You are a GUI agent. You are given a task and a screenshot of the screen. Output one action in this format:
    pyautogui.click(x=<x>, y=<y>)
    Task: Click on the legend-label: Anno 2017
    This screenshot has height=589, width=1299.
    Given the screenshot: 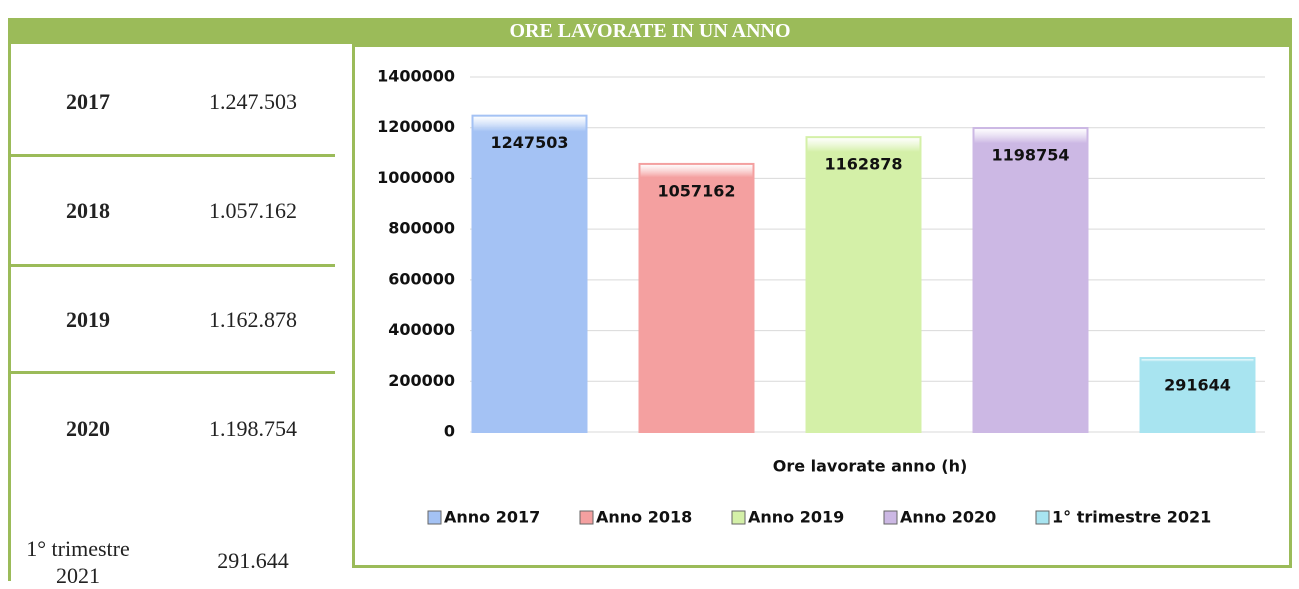 What is the action you would take?
    pyautogui.click(x=492, y=517)
    